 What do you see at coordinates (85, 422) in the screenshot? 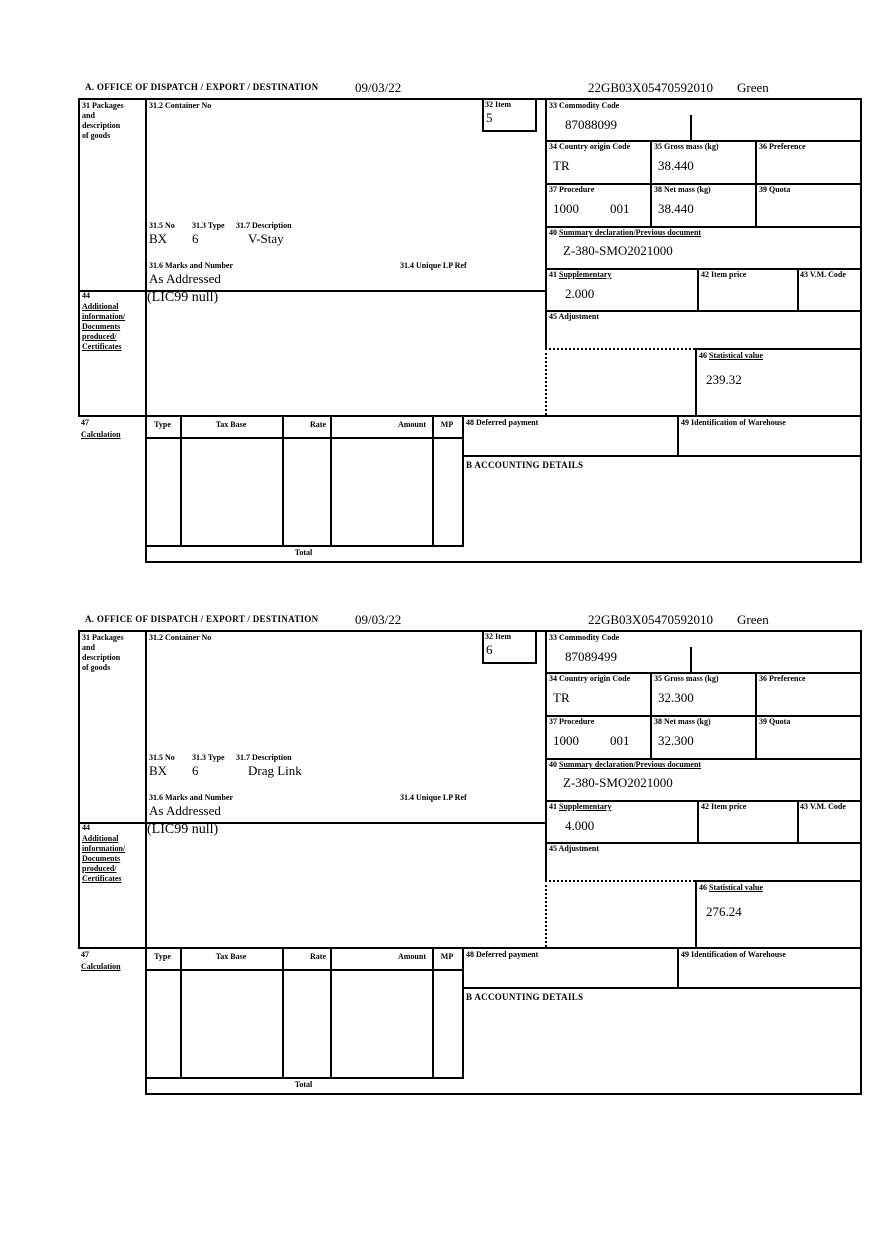
I see `box47-number-label: 47` at bounding box center [85, 422].